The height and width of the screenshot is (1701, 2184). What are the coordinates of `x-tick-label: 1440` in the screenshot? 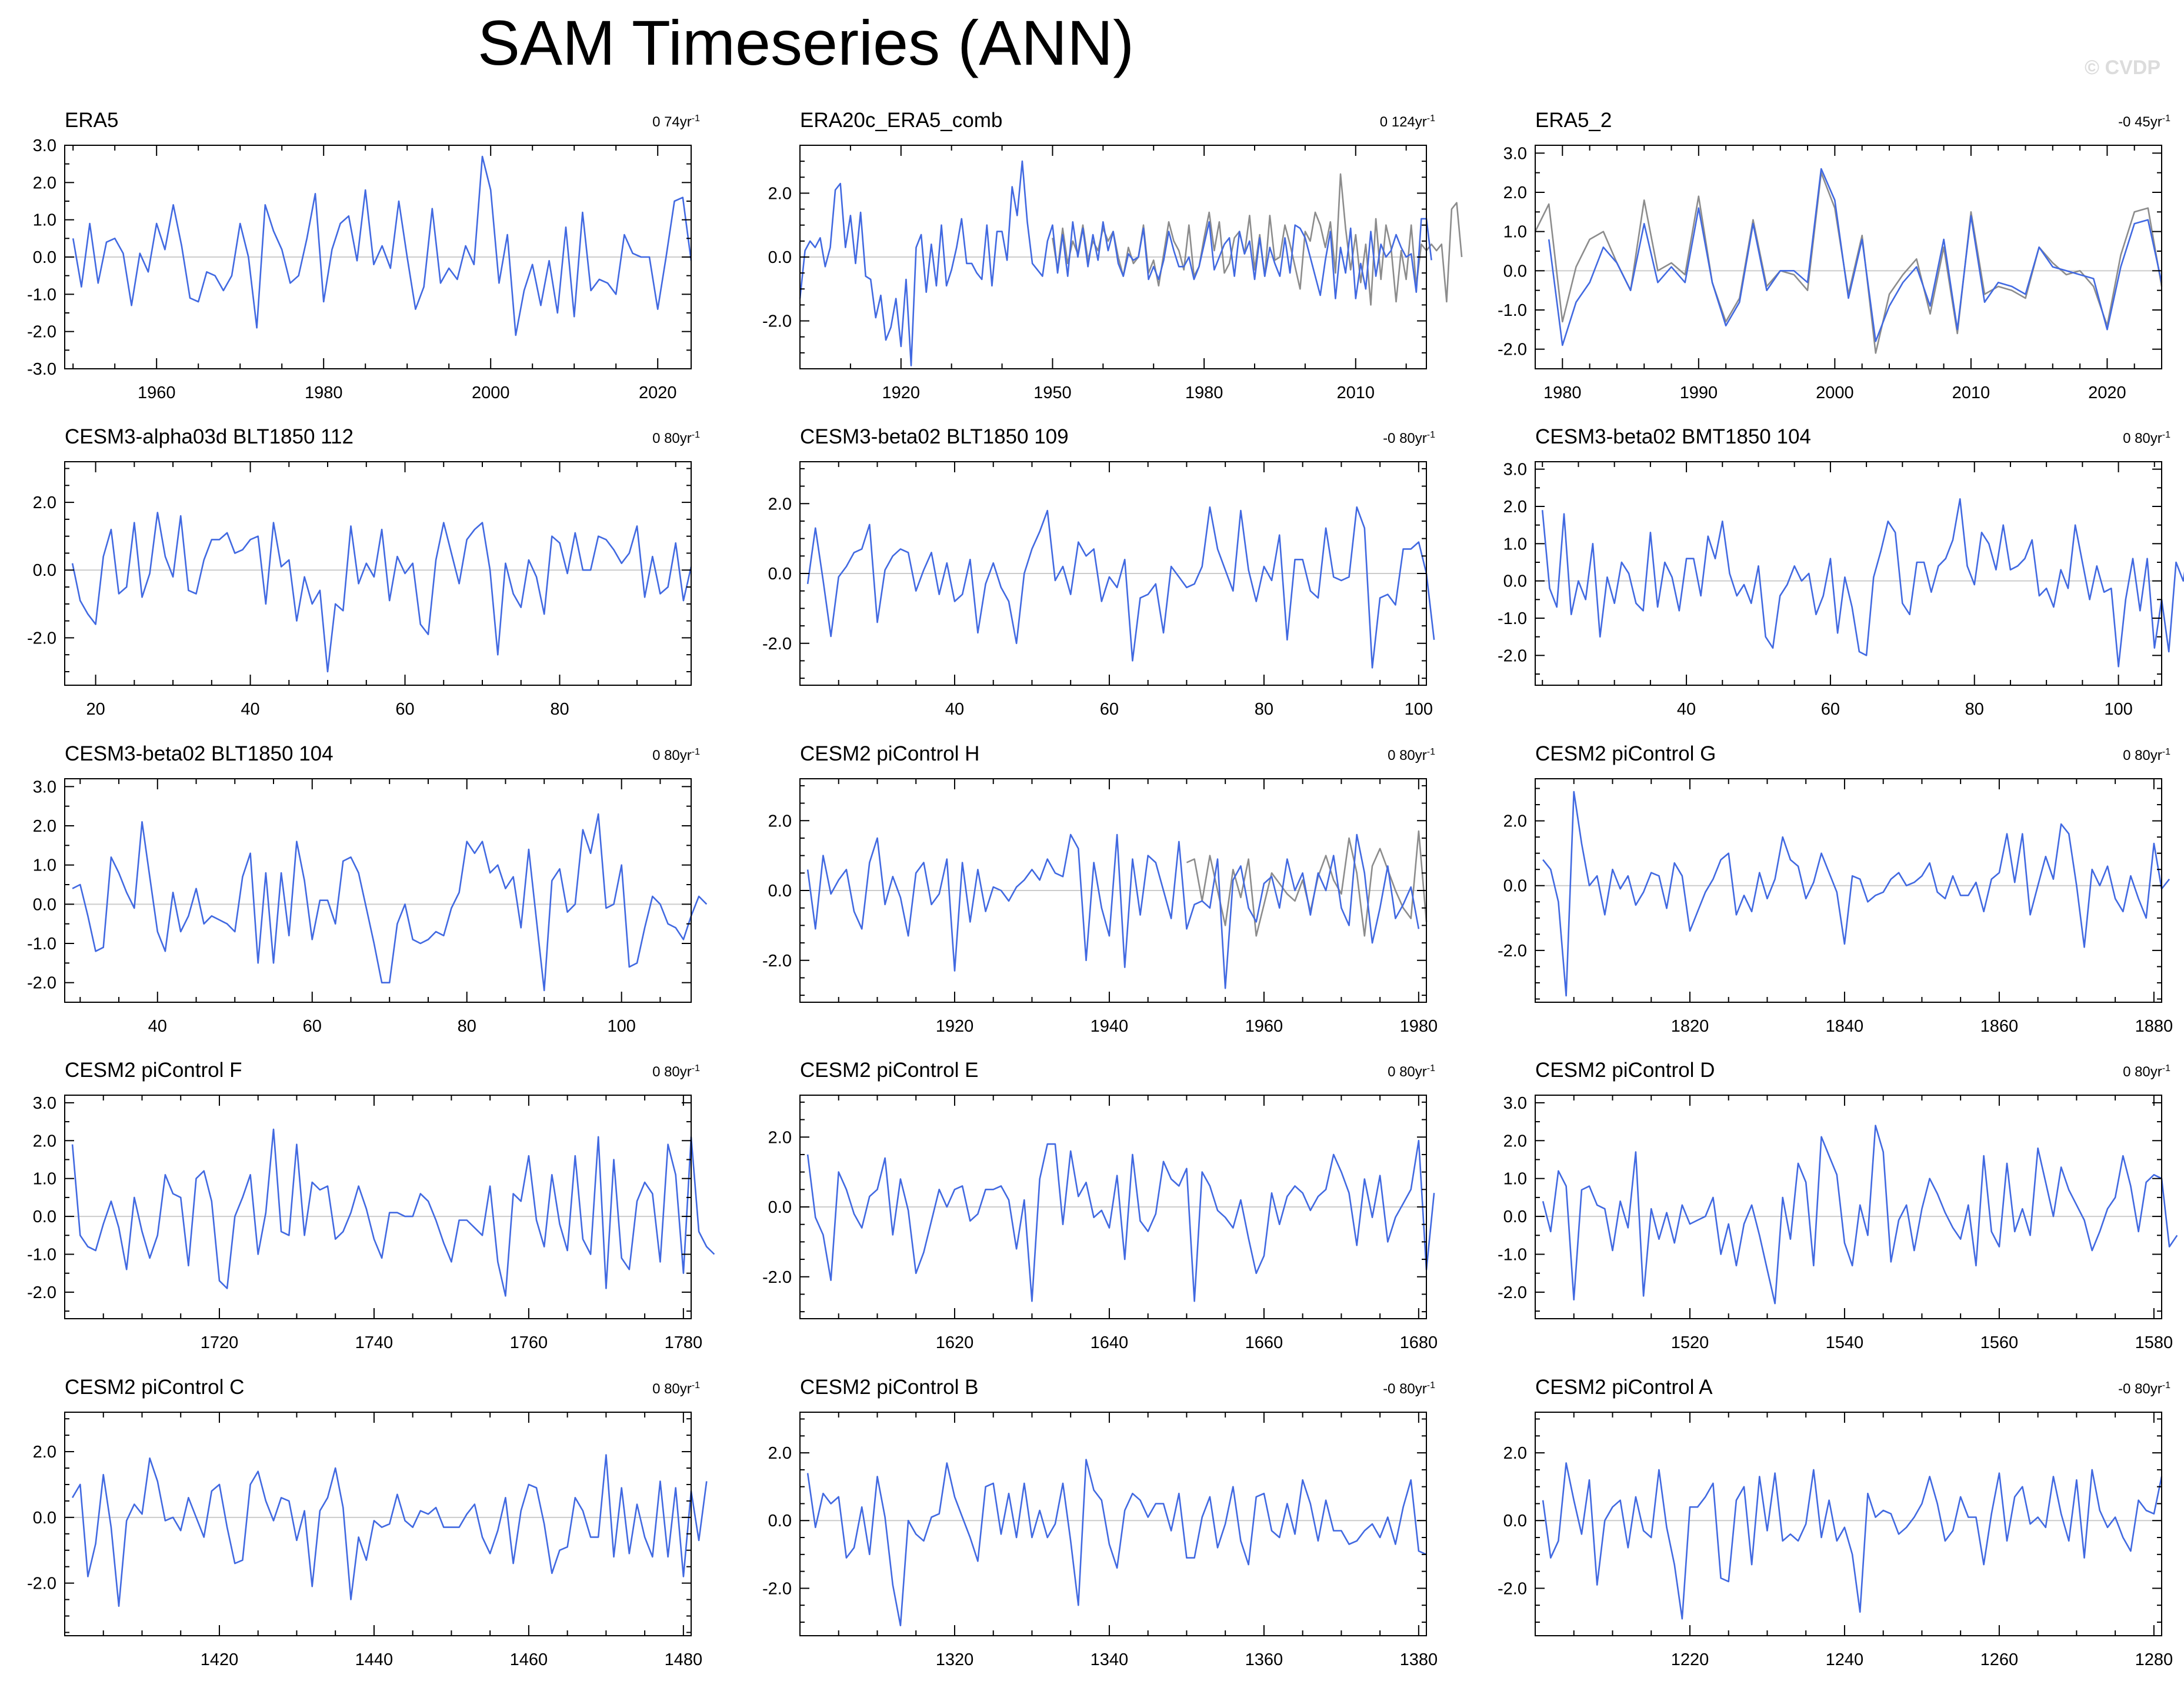 It's located at (374, 1659).